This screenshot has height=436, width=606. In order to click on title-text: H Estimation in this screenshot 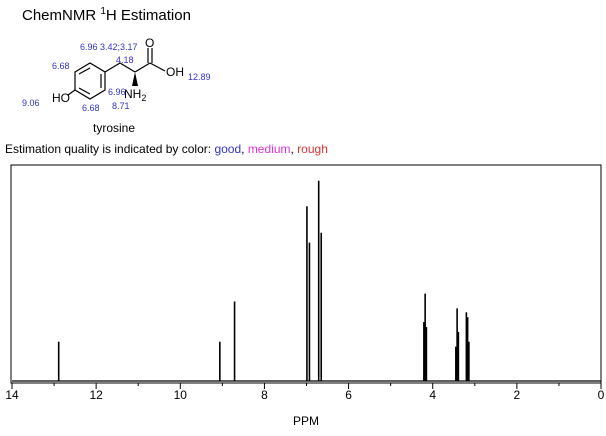, I will do `click(148, 15)`.